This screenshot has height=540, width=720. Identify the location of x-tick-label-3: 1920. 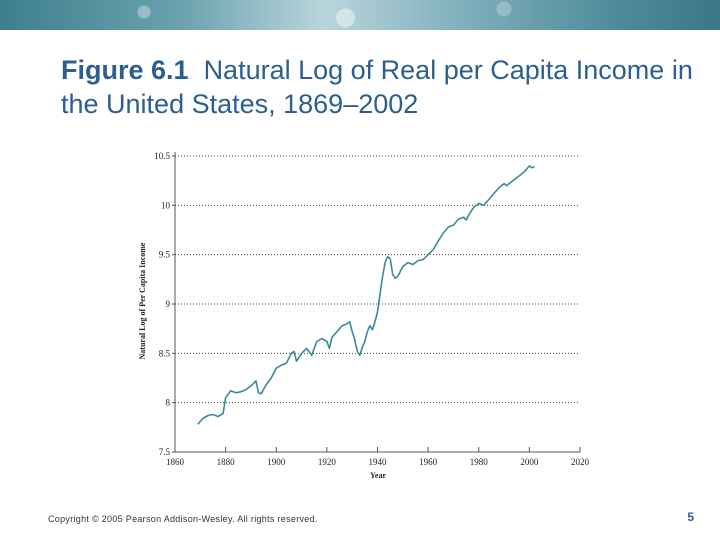
(327, 462).